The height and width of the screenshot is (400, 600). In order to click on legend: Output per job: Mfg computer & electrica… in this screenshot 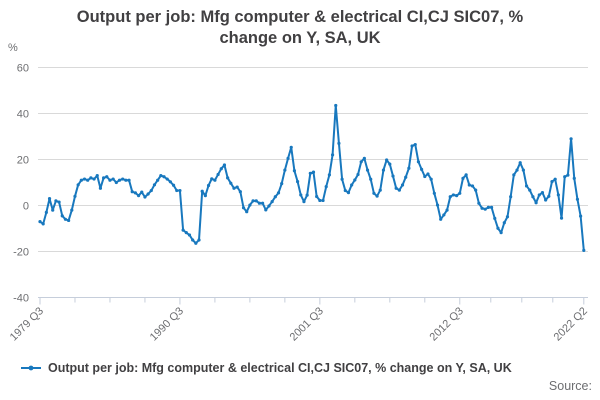, I will do `click(266, 368)`.